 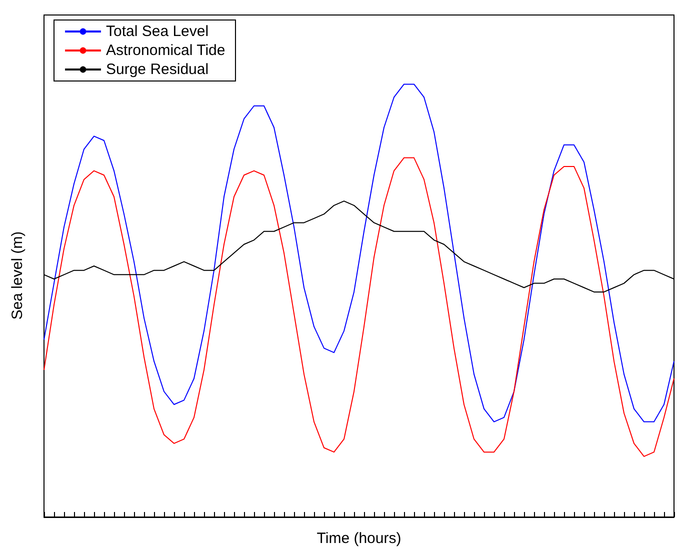 I want to click on x-axis-title: Time (hours), so click(x=359, y=538).